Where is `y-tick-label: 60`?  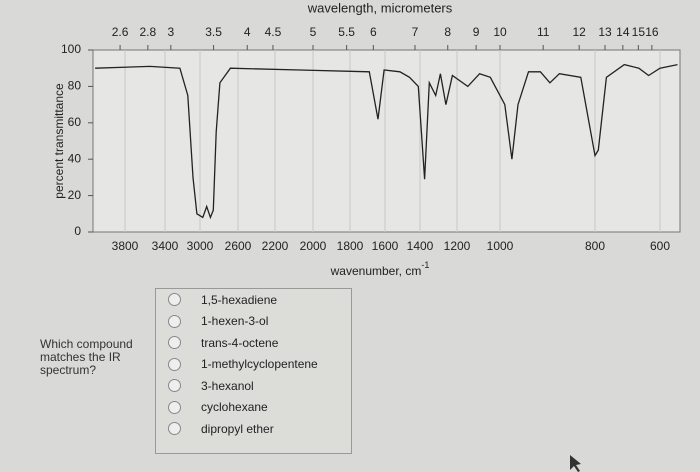 y-tick-label: 60 is located at coordinates (75, 122).